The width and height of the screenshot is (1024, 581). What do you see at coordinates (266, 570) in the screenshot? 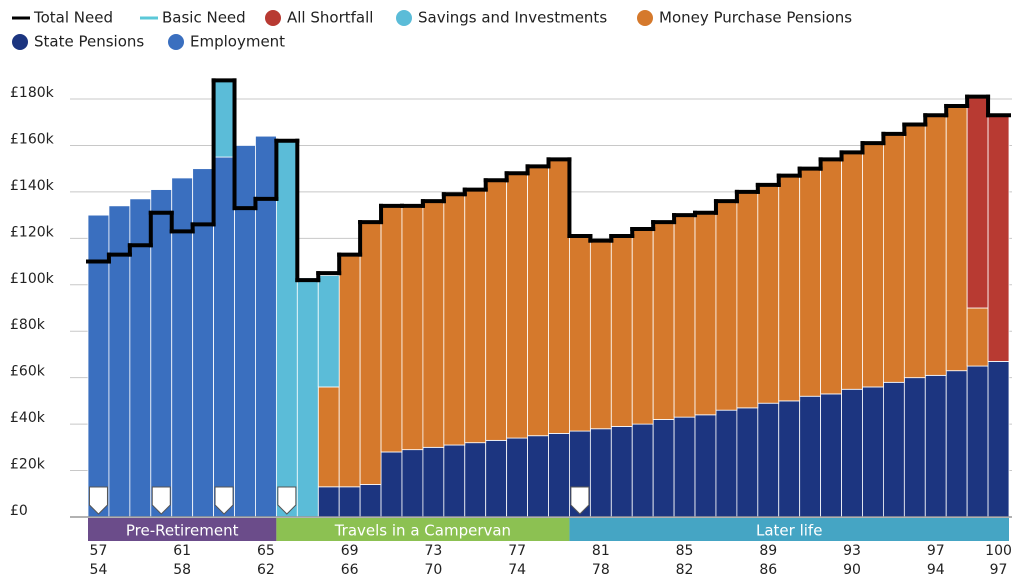
I see `x-tick-label-partner: 62` at bounding box center [266, 570].